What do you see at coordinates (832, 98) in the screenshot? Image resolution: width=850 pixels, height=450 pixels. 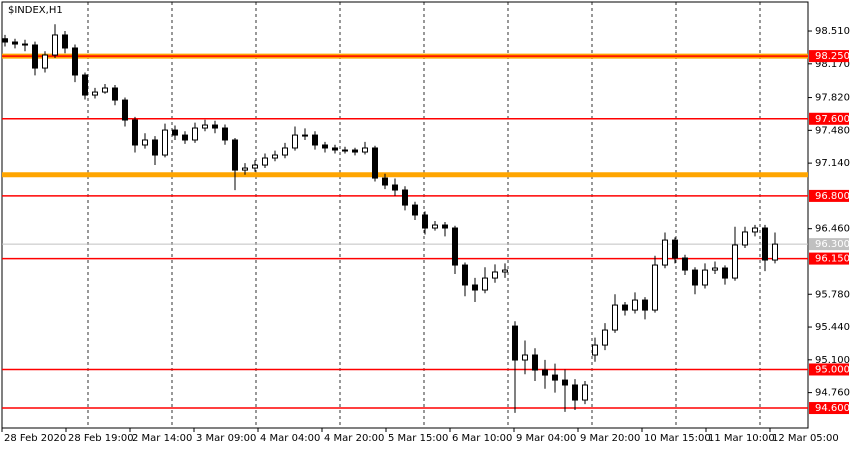 I see `y-tick-label: 97.820` at bounding box center [832, 98].